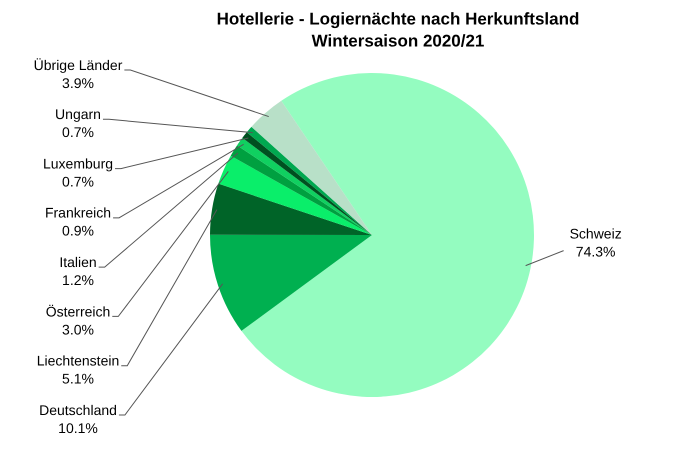  I want to click on data-label: 3.0%, so click(78, 329).